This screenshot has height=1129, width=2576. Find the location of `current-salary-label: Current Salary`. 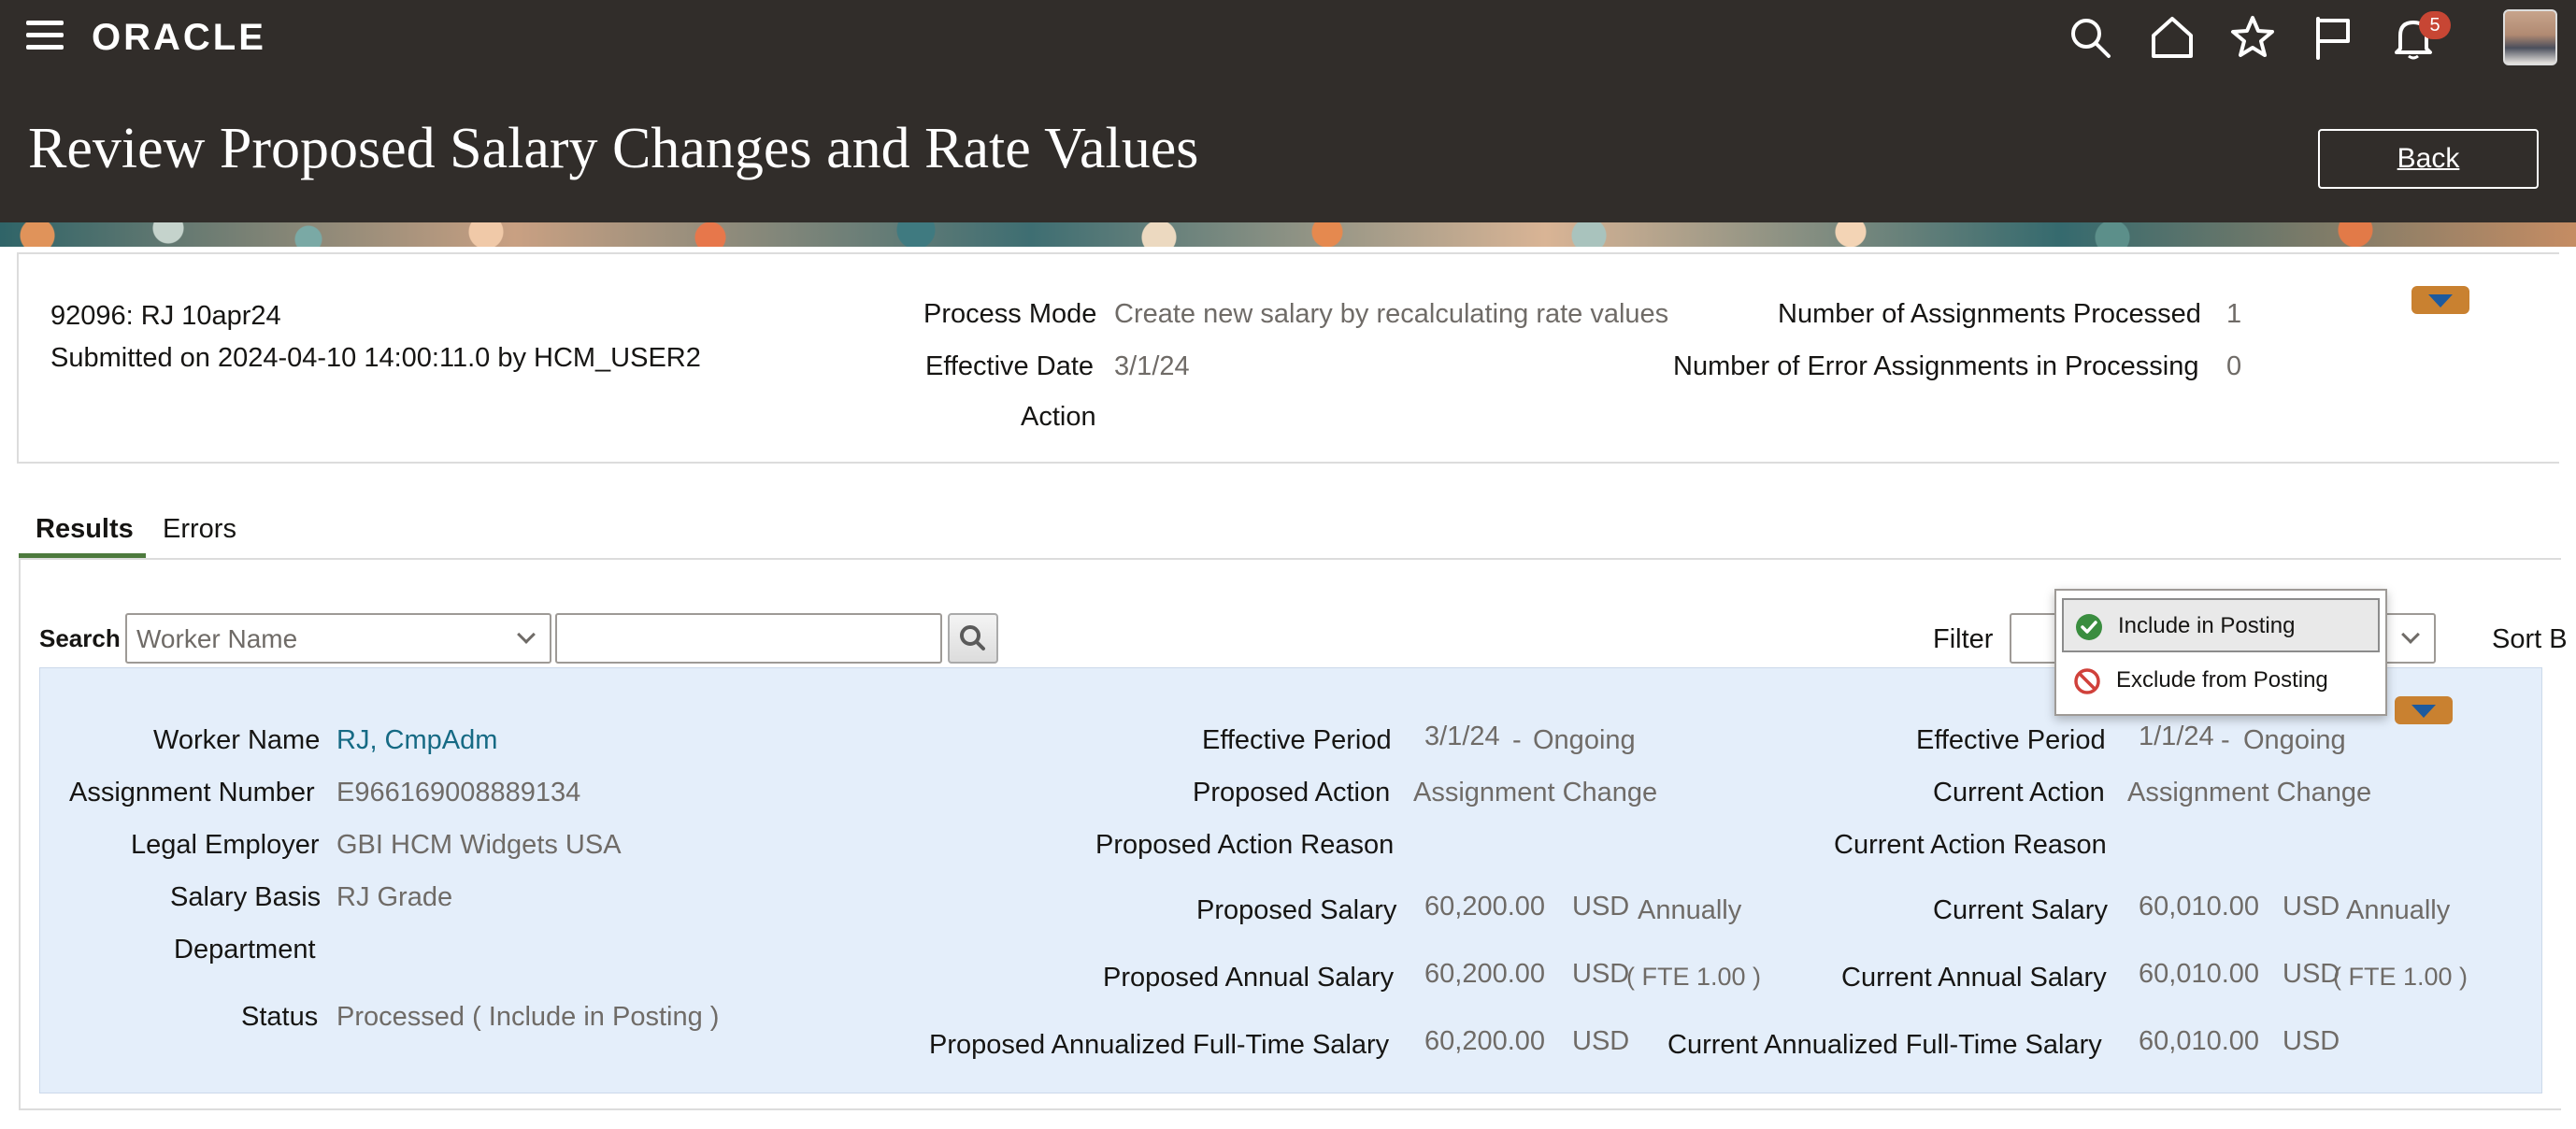

current-salary-label: Current Salary is located at coordinates (2020, 910).